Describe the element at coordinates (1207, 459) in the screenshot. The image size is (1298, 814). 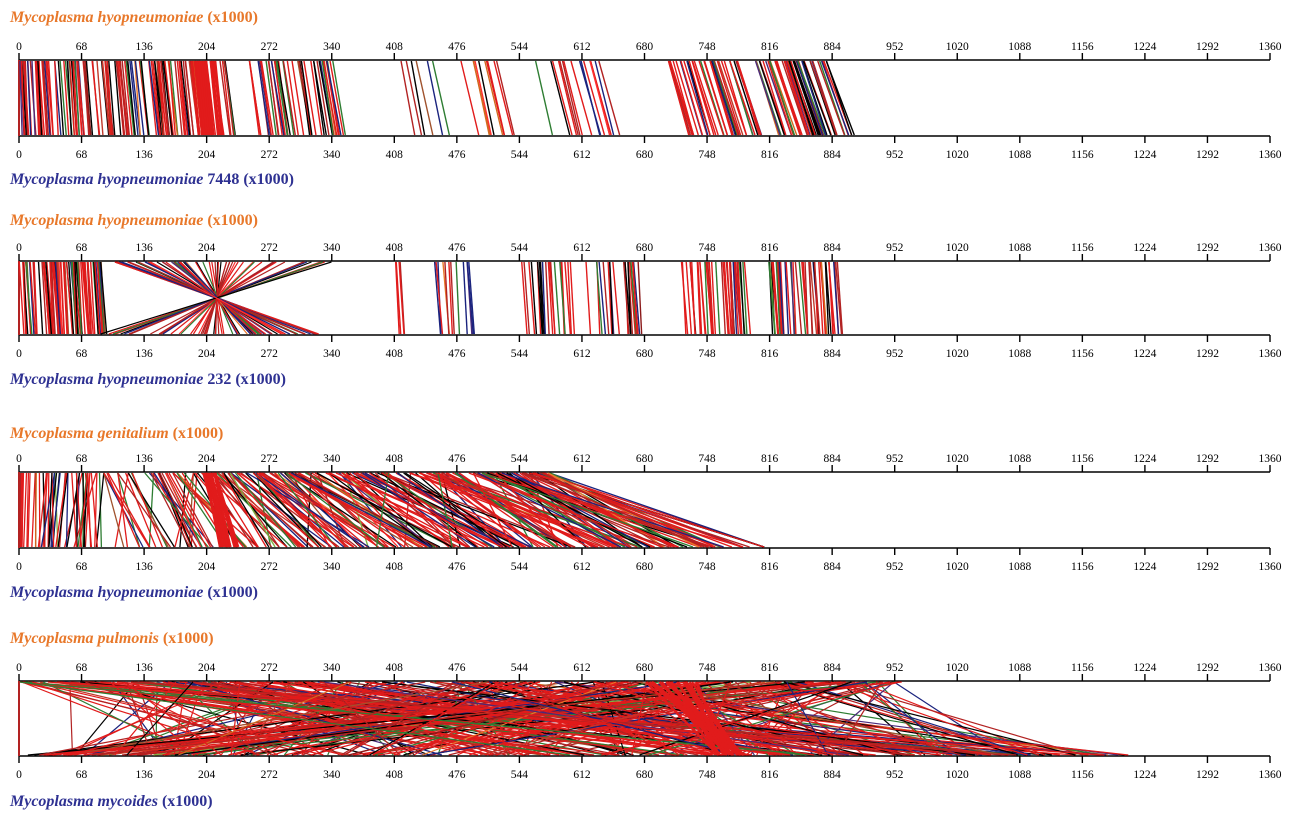
I see `panel-3-top-tick-label: 1292` at that location.